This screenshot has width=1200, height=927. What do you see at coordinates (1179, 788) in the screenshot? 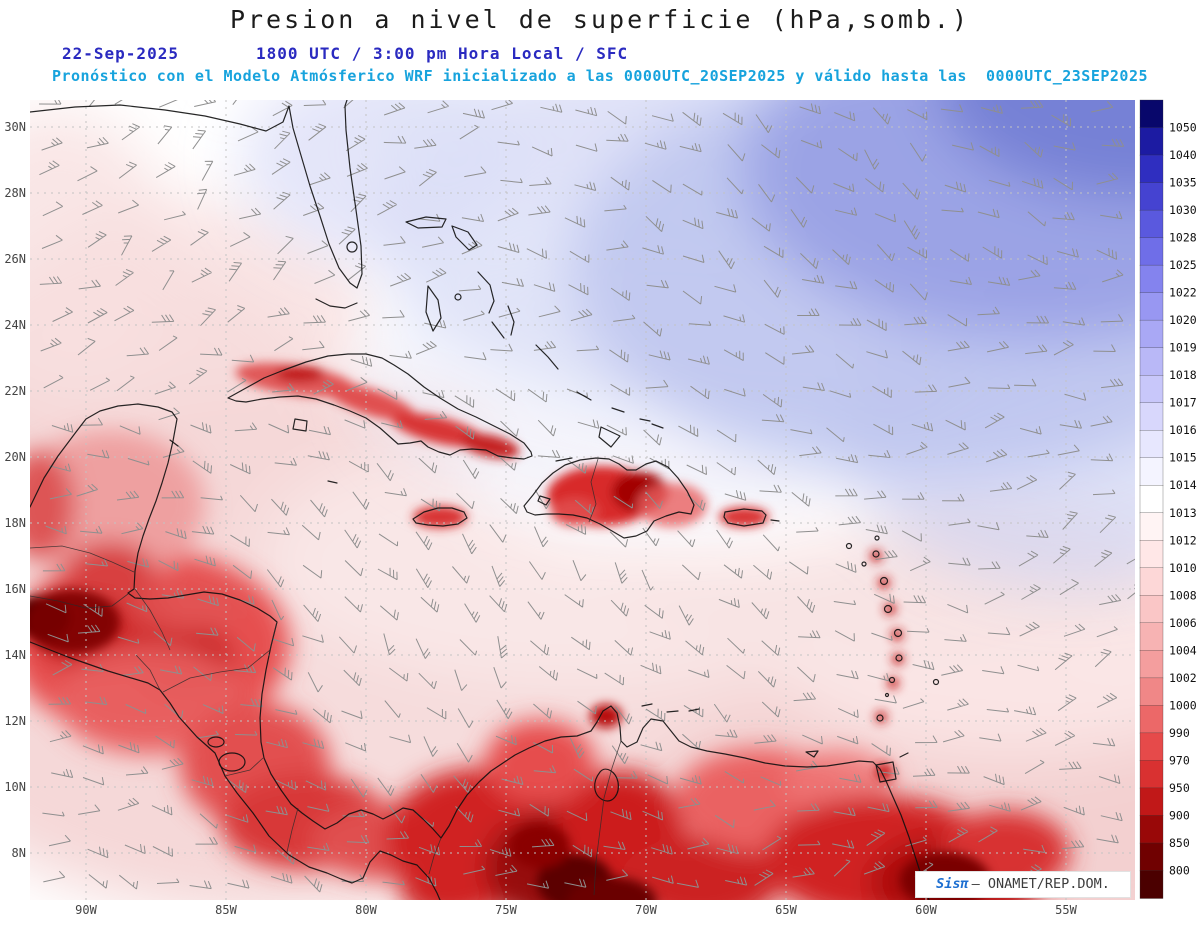
I see `colorbar-label-950: 950` at bounding box center [1179, 788].